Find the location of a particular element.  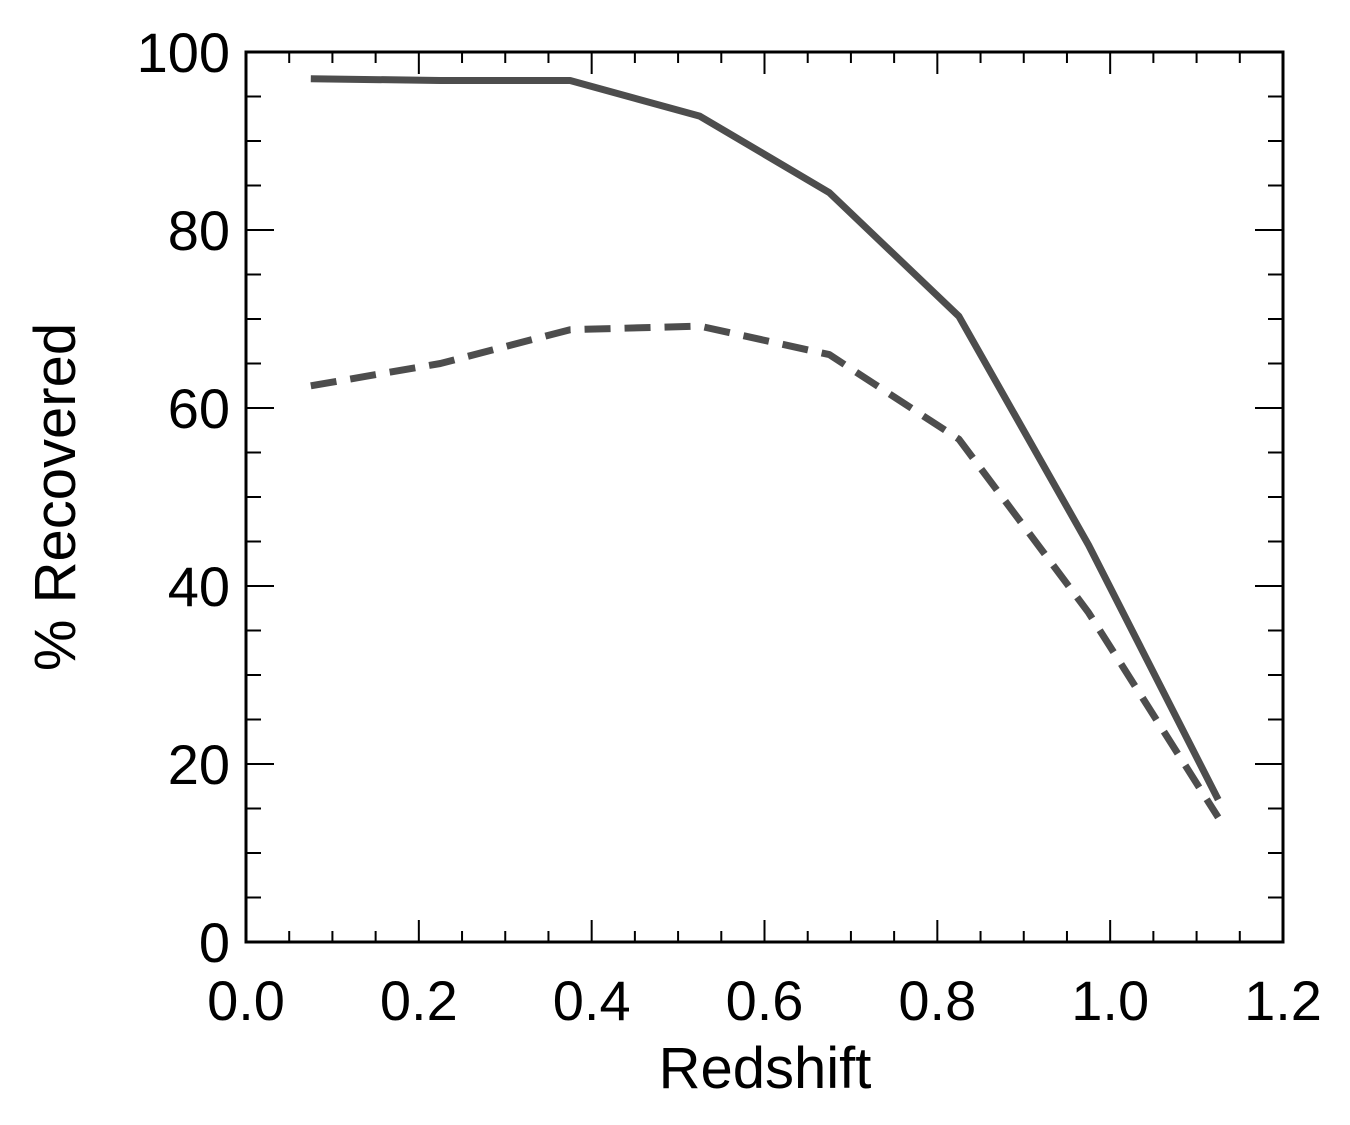

x-tick-label: 0.8 is located at coordinates (937, 1000).